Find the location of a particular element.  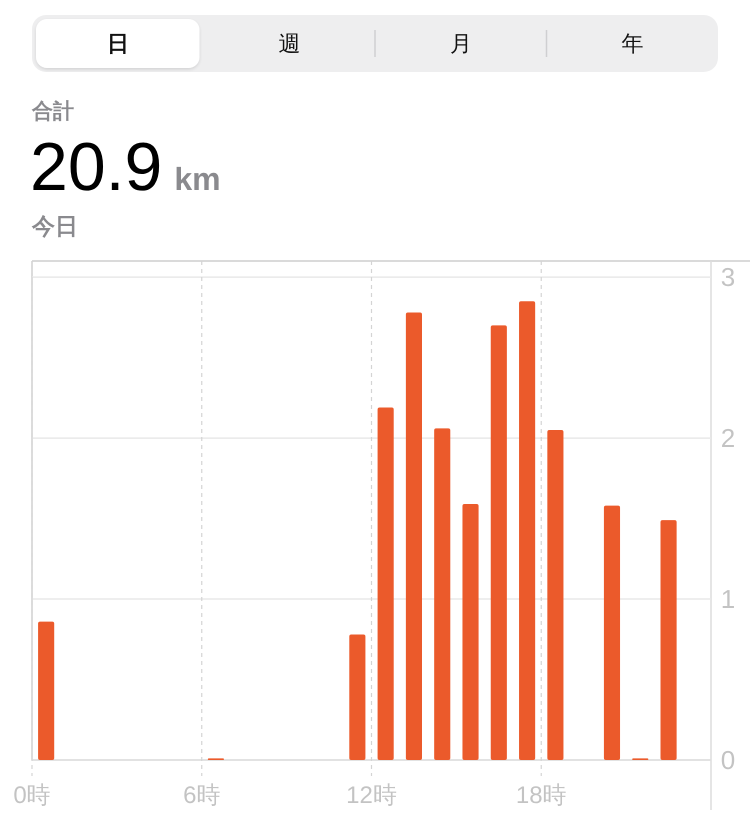

y-tick-label: 2 is located at coordinates (728, 438).